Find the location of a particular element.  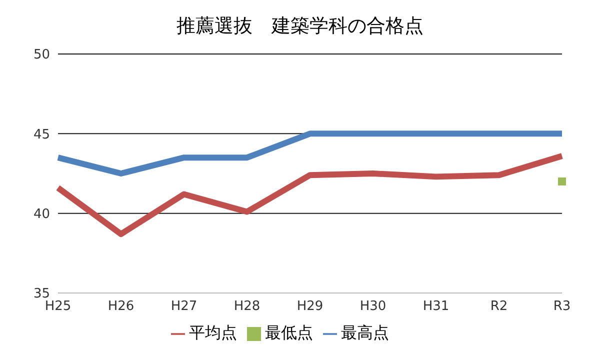

x-tick-label: H27 is located at coordinates (184, 306).